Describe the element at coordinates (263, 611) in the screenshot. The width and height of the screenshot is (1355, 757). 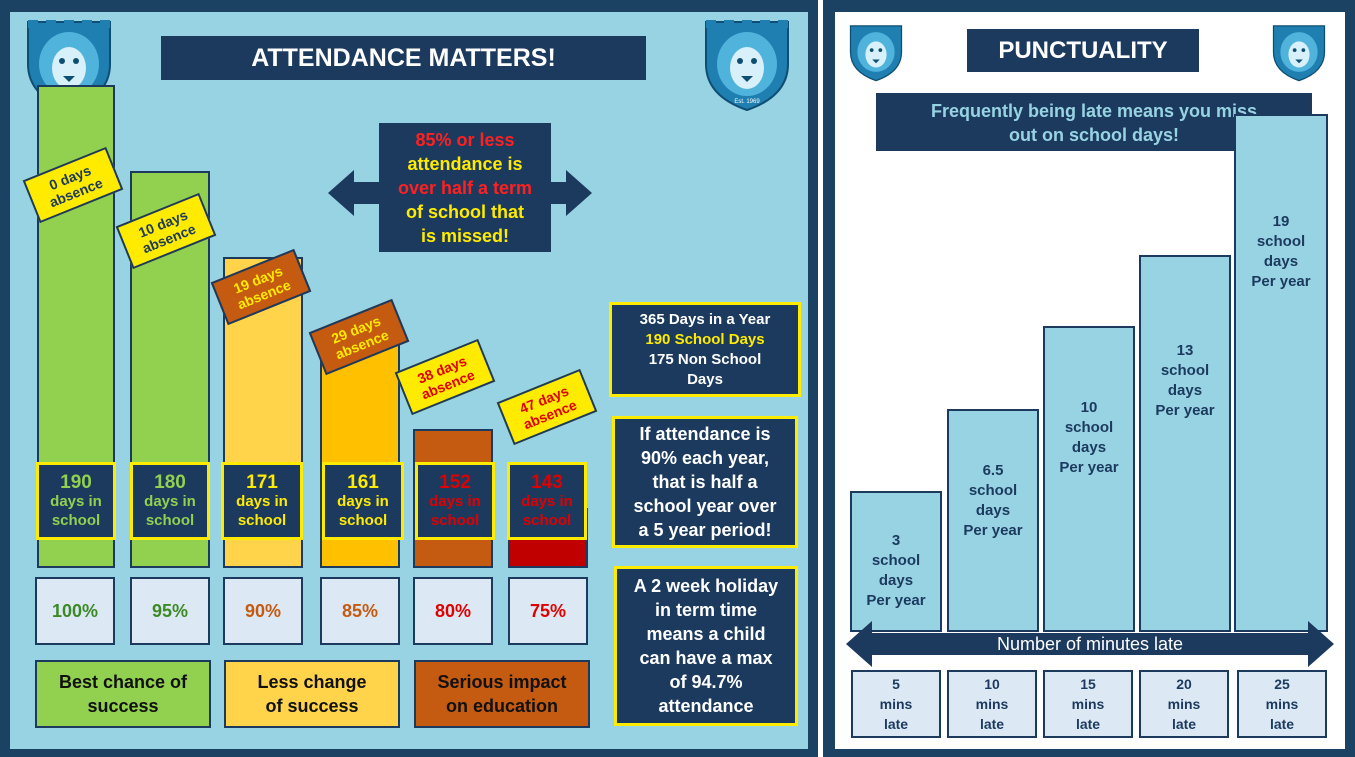
I see `attendance-percent: 90%` at that location.